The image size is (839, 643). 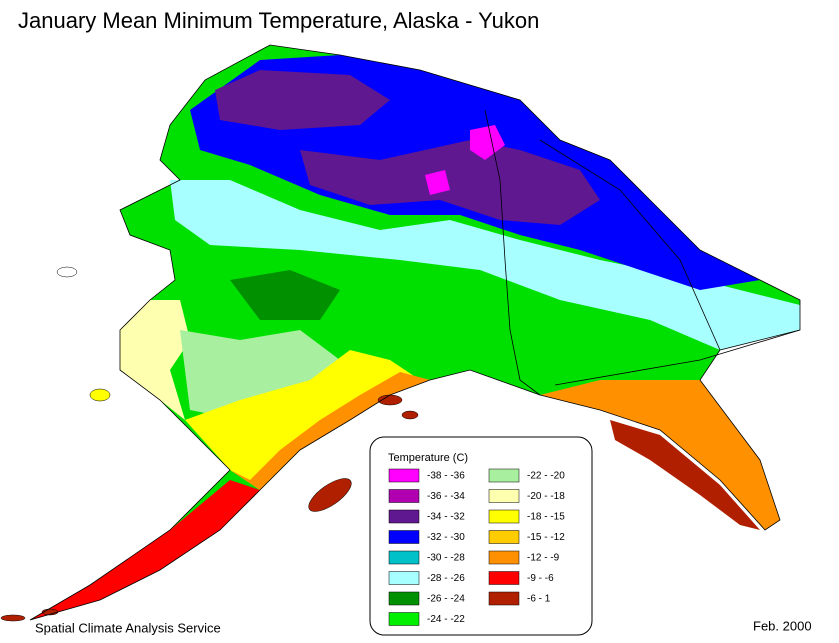 I want to click on legend-label: -30 - -28, so click(x=446, y=558).